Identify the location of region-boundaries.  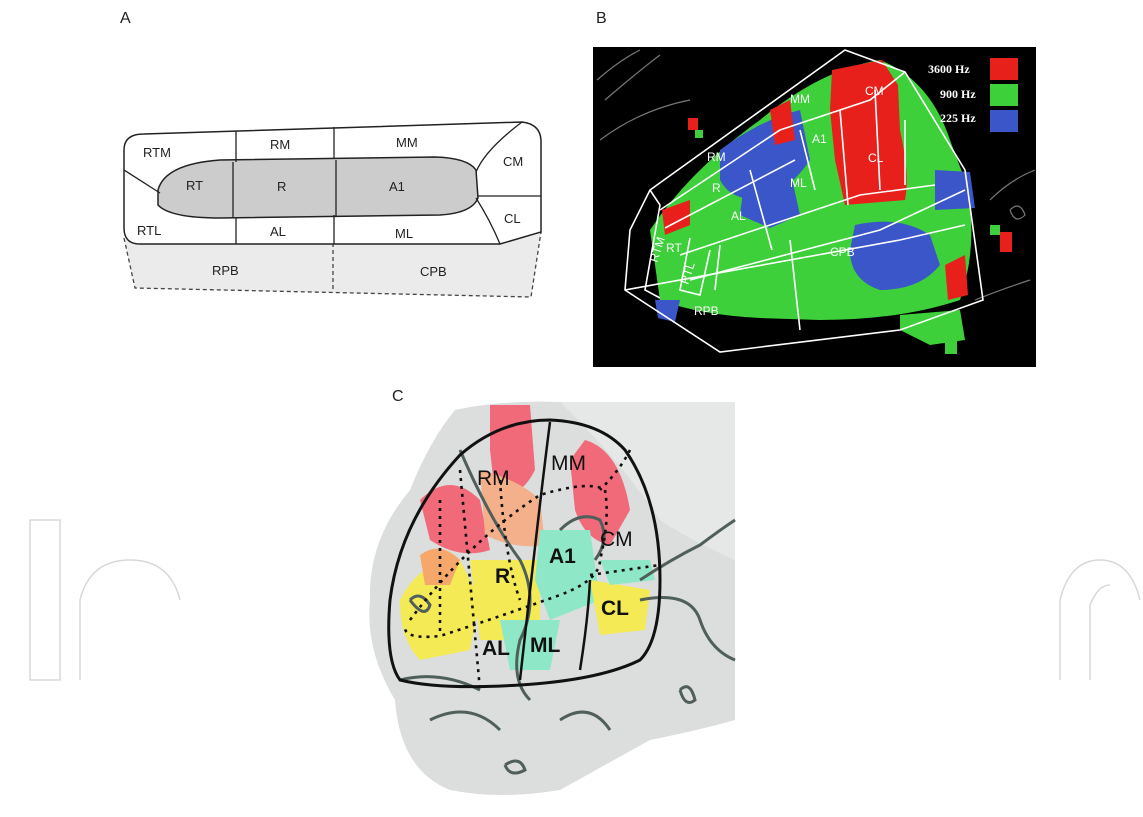
(804, 201).